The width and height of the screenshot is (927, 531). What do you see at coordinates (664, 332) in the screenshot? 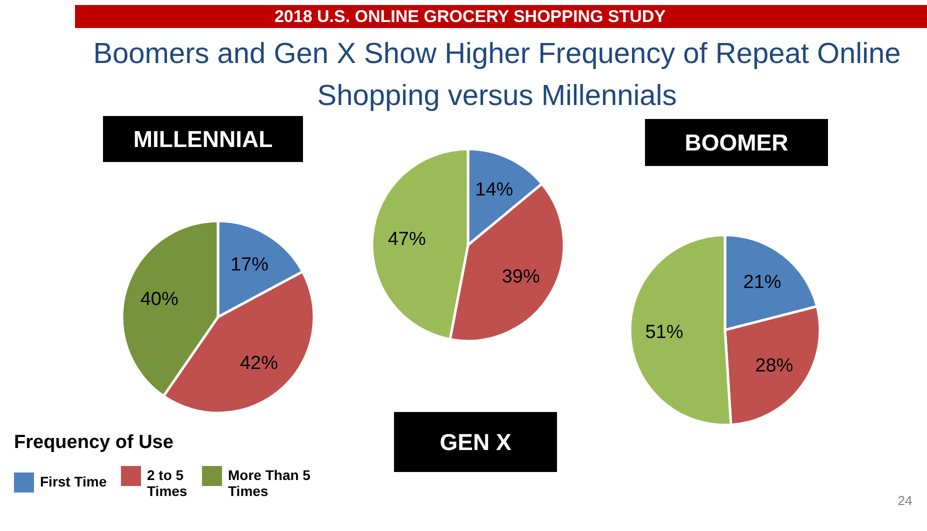
I see `data-label: 51%` at bounding box center [664, 332].